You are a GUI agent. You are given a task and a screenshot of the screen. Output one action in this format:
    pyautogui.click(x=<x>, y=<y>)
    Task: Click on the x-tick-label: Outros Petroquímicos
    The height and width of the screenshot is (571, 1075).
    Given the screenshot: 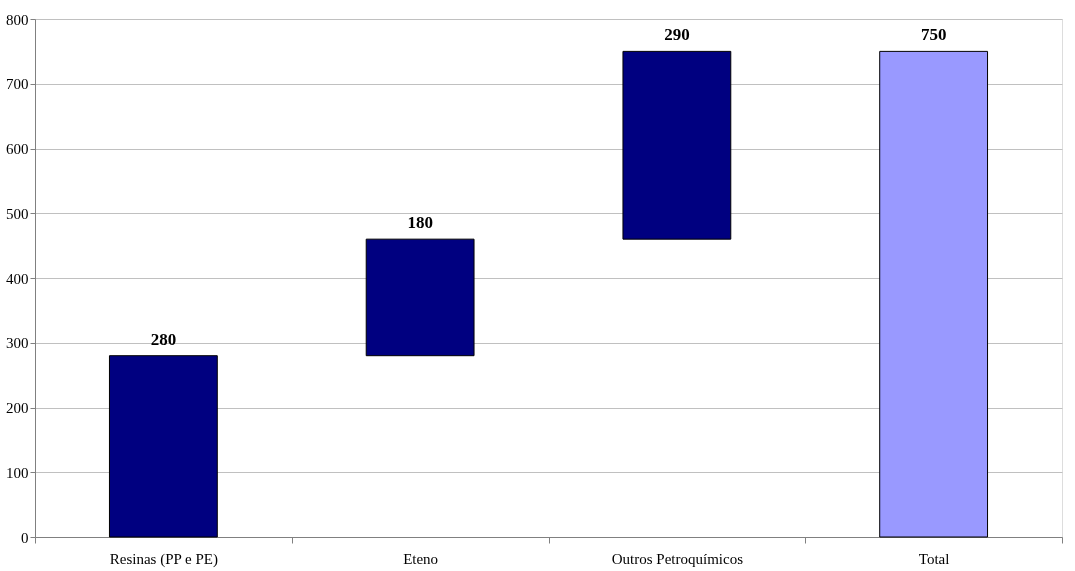 What is the action you would take?
    pyautogui.click(x=677, y=558)
    